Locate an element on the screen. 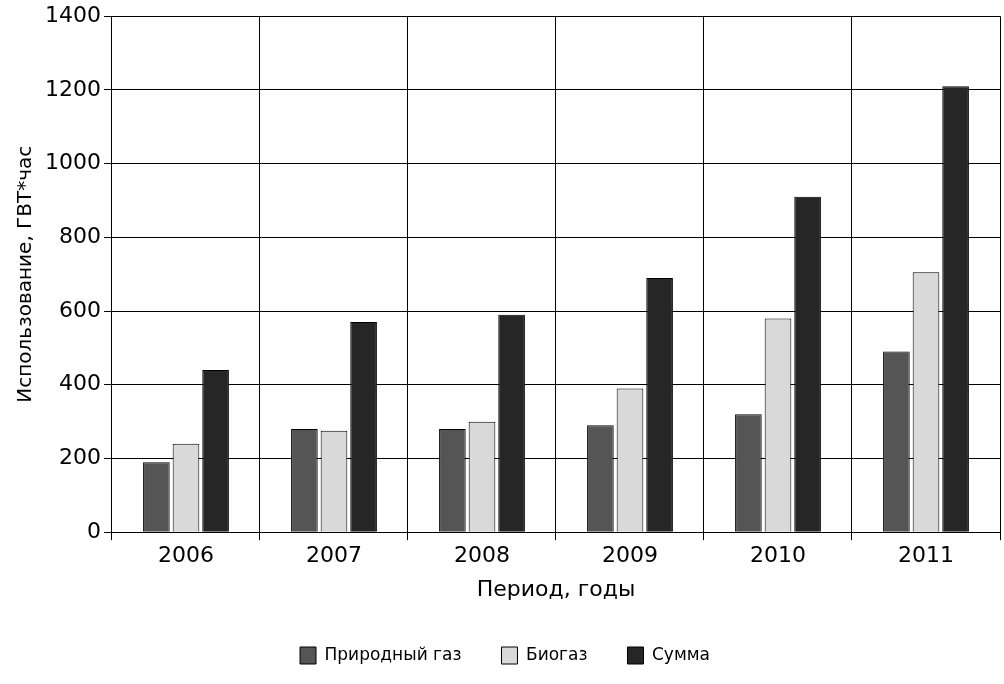 The width and height of the screenshot is (1004, 684). y-tick-label: 1200 is located at coordinates (72, 88).